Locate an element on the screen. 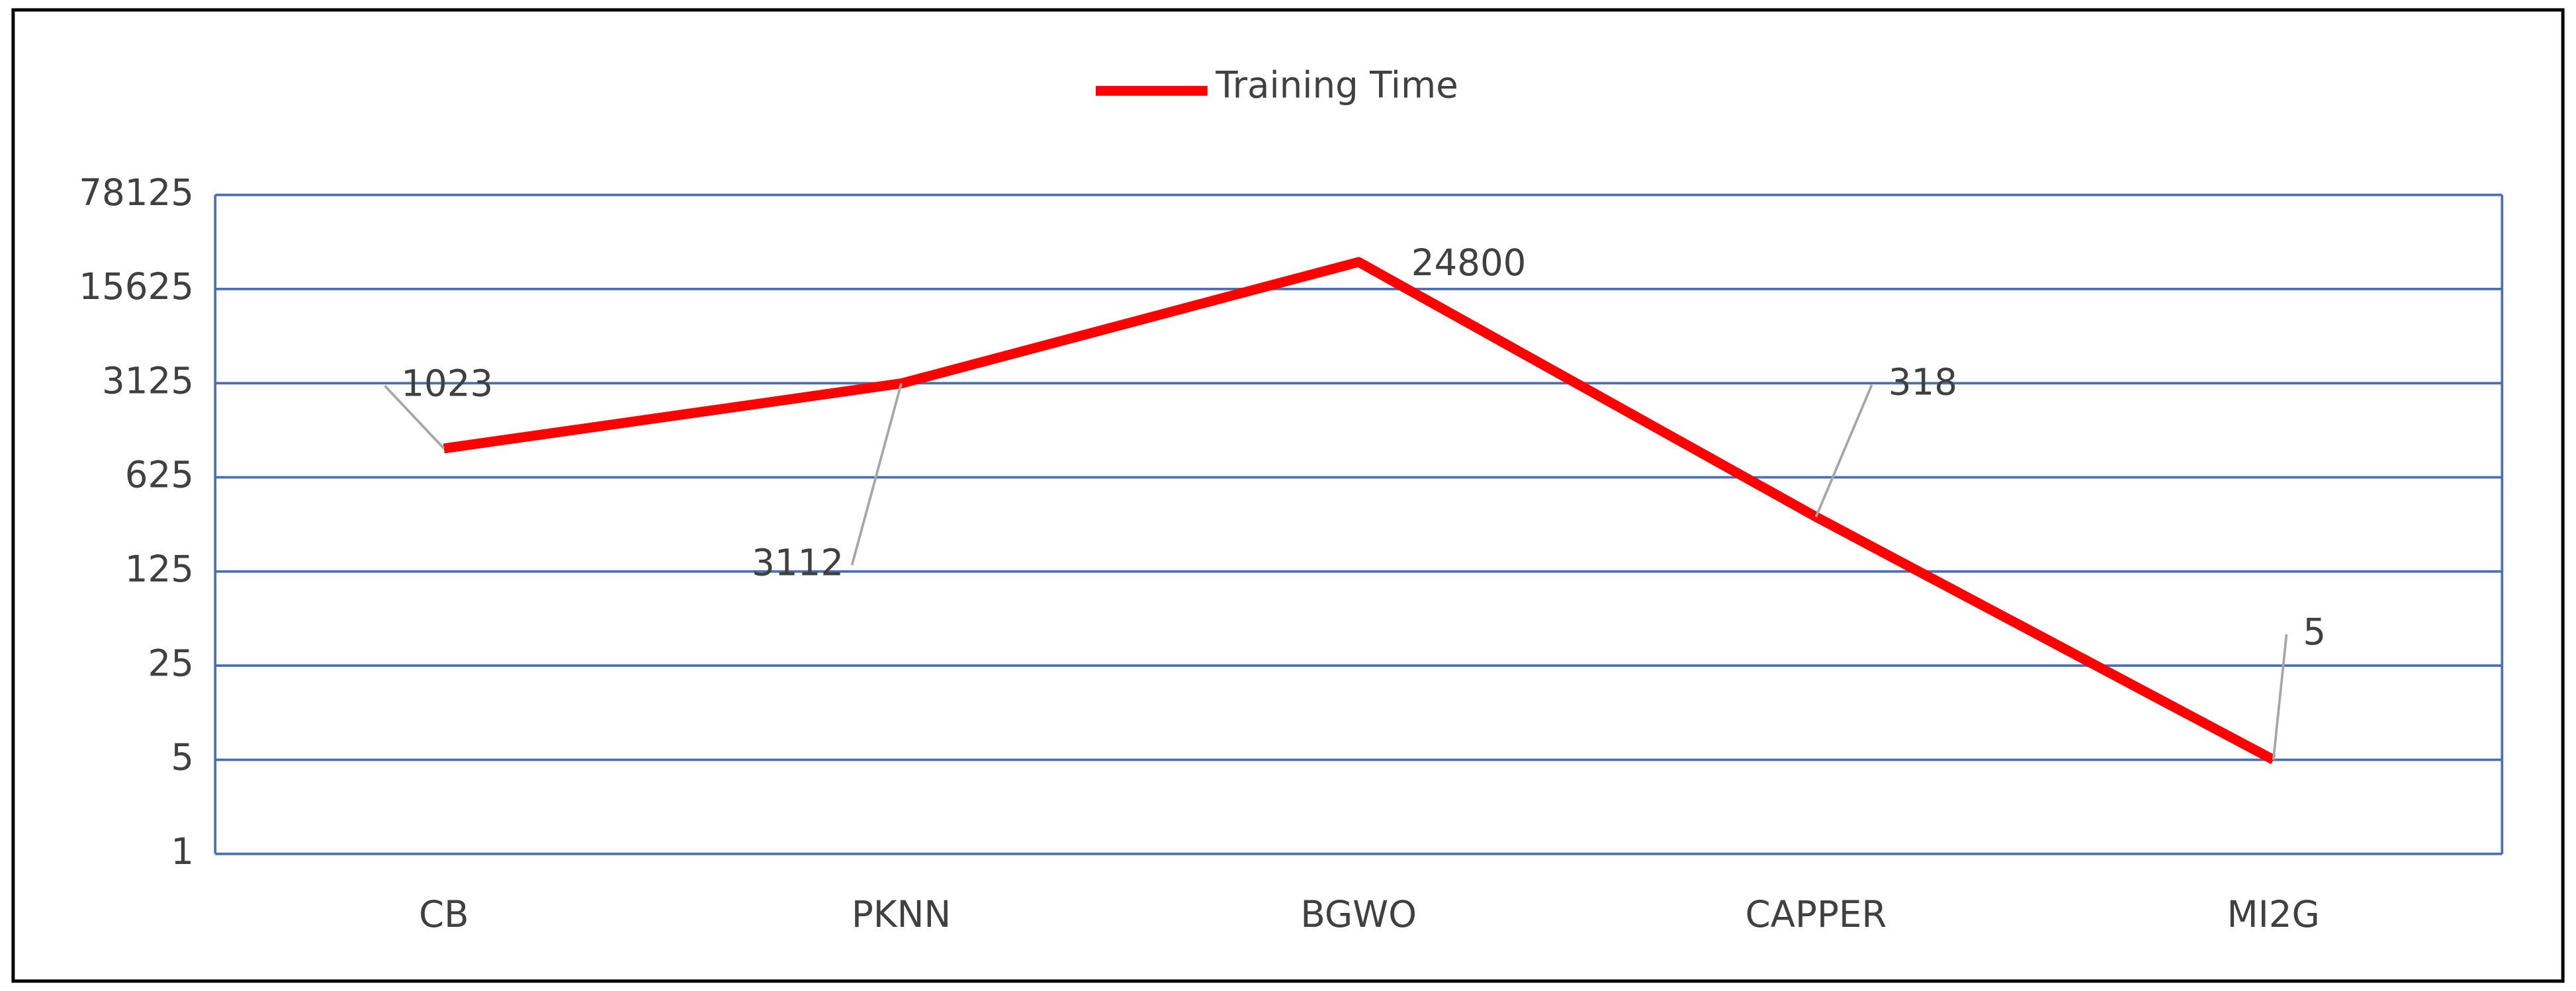  data-label: 3112 is located at coordinates (798, 562).